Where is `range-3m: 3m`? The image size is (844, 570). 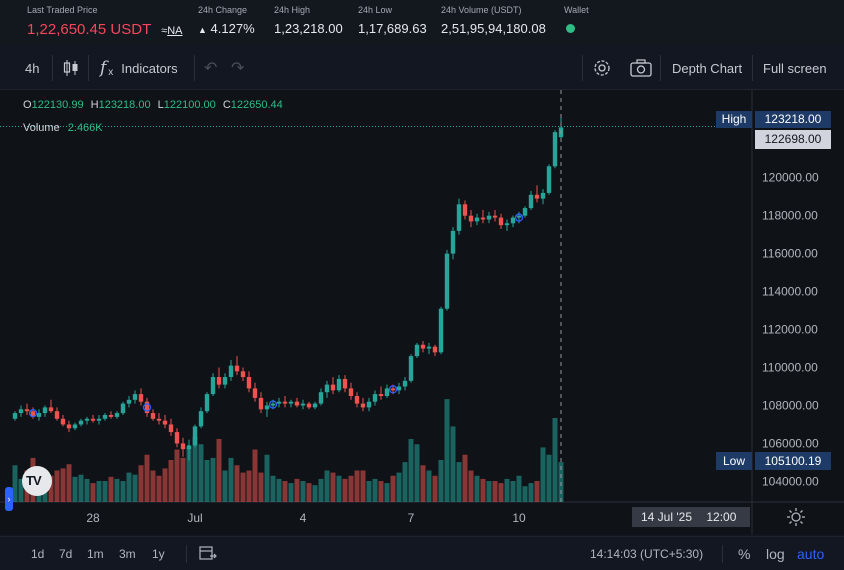
range-3m: 3m is located at coordinates (127, 554).